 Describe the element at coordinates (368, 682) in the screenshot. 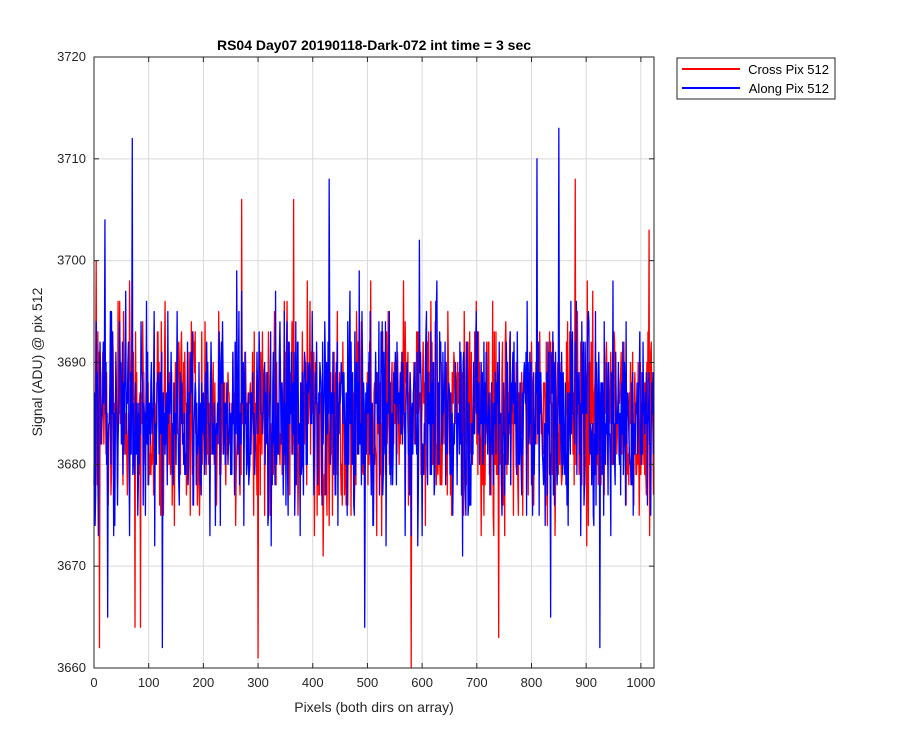

I see `x-tick-label: 500` at that location.